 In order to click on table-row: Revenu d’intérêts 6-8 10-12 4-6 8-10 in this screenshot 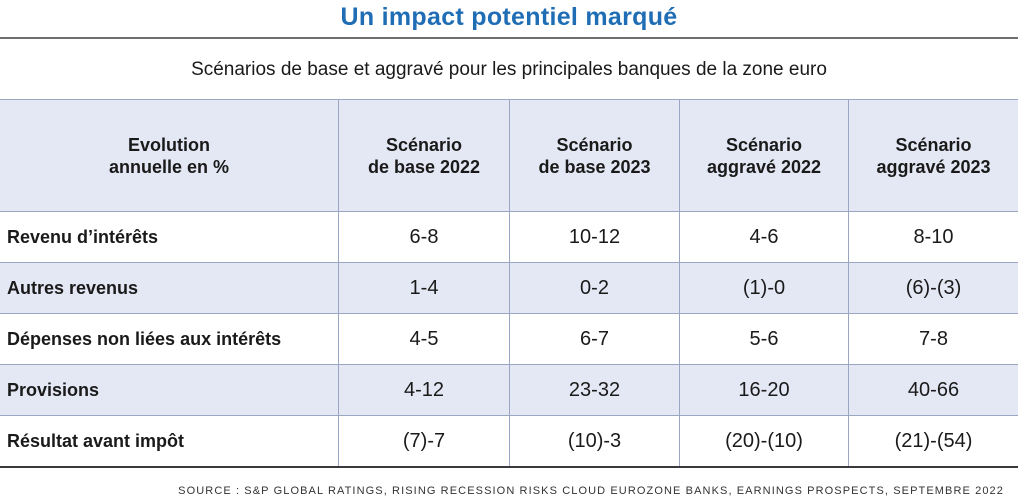, I will do `click(509, 237)`.